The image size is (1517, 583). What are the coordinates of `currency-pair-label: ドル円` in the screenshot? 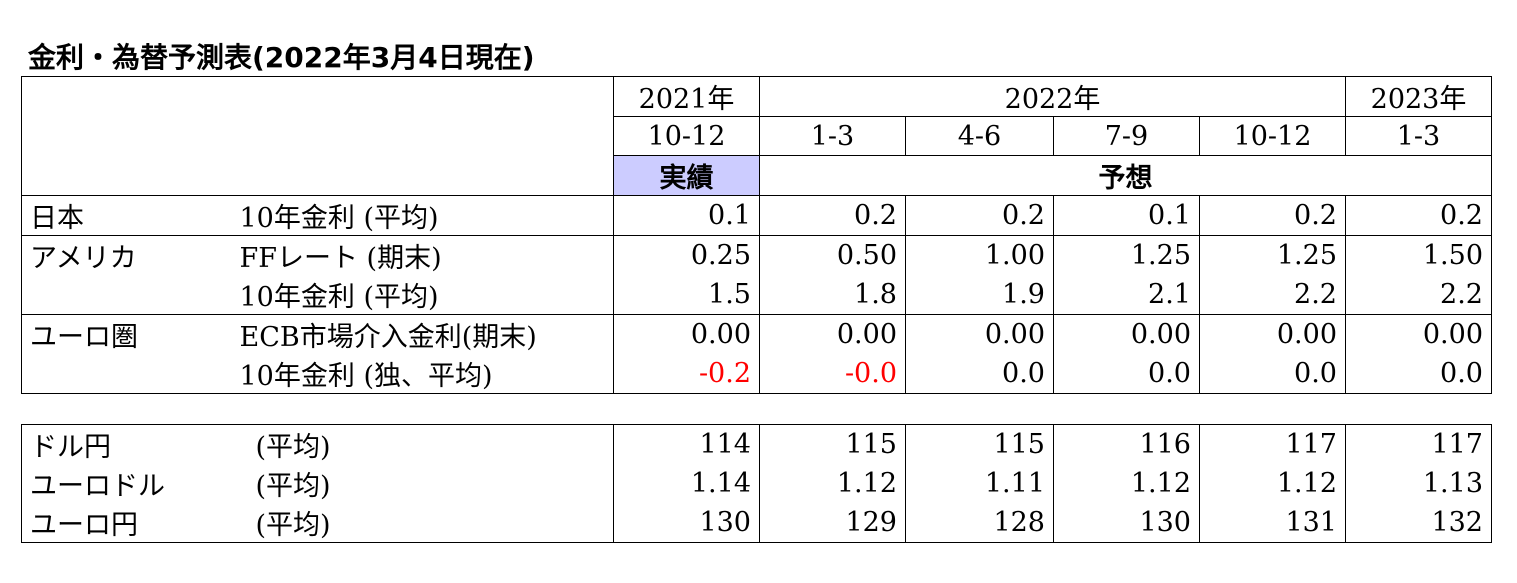 It's located at (70, 447).